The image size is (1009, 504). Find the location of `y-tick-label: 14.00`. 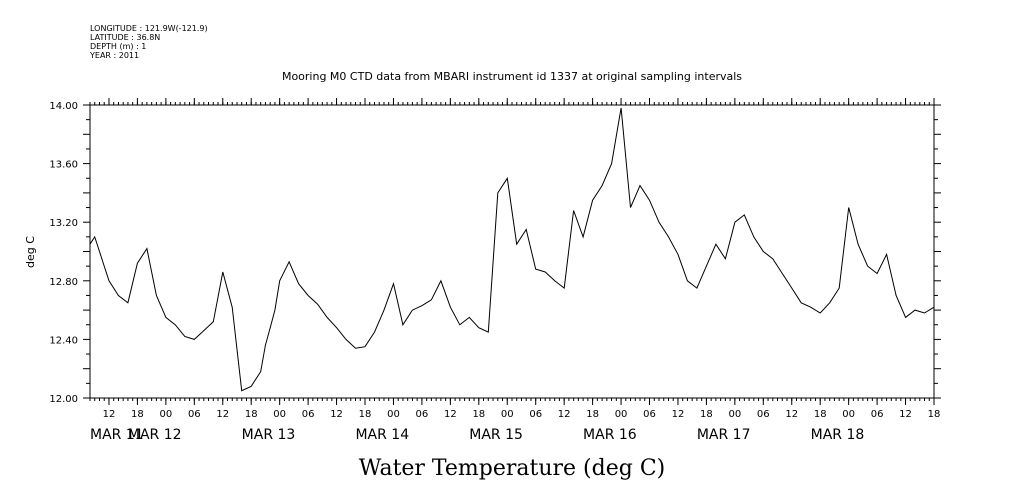

y-tick-label: 14.00 is located at coordinates (63, 106).